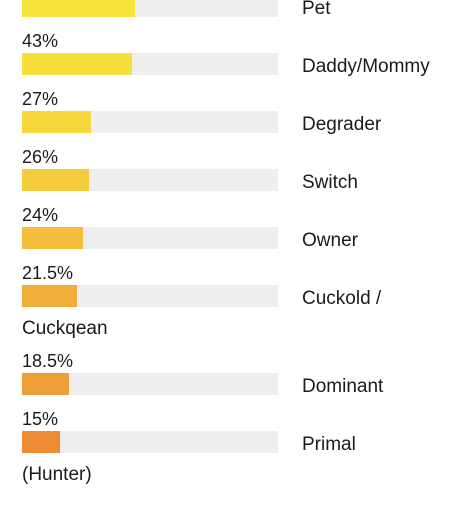 This screenshot has height=512, width=462. Describe the element at coordinates (48, 361) in the screenshot. I see `value-label: 18.5%` at that location.